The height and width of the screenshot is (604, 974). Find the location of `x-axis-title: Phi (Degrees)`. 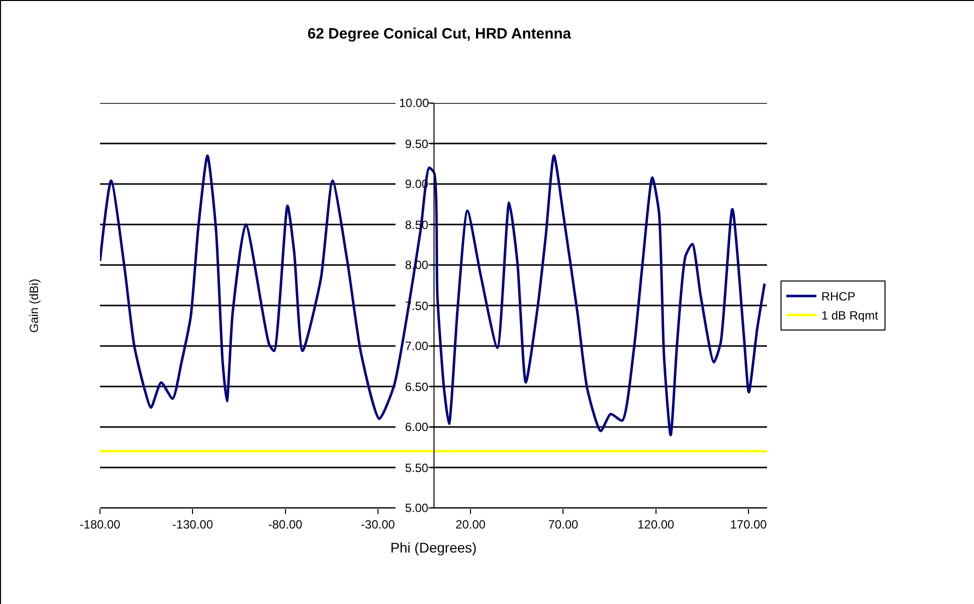

x-axis-title: Phi (Degrees) is located at coordinates (433, 548).